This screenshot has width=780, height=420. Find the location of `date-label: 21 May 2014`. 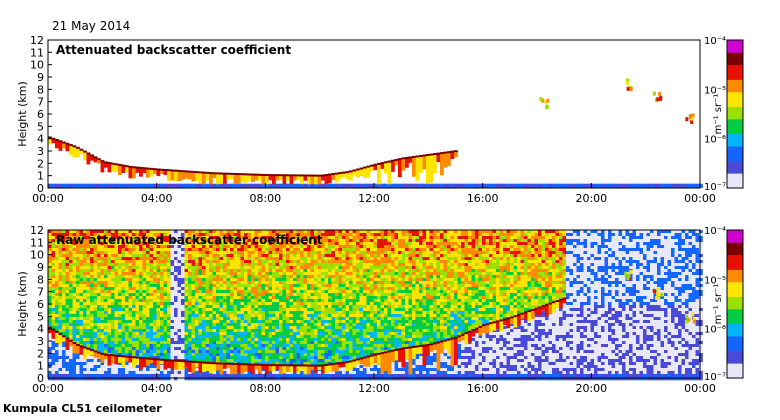

date-label: 21 May 2014 is located at coordinates (91, 26).